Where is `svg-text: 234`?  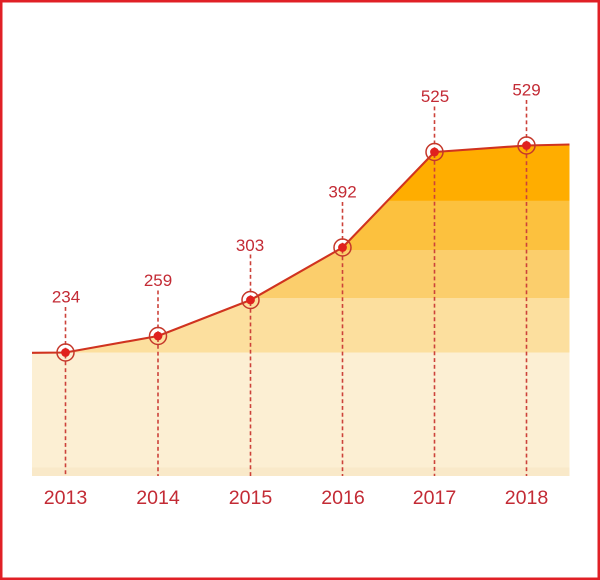
svg-text: 234 is located at coordinates (66, 297).